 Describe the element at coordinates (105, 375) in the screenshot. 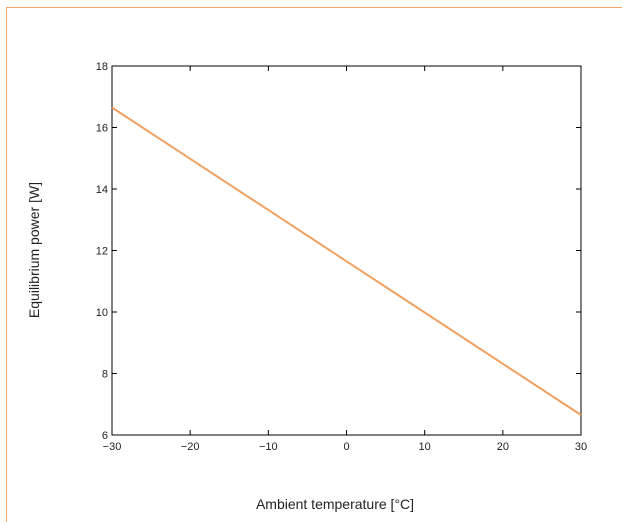

I see `y-tick-label: 8` at that location.